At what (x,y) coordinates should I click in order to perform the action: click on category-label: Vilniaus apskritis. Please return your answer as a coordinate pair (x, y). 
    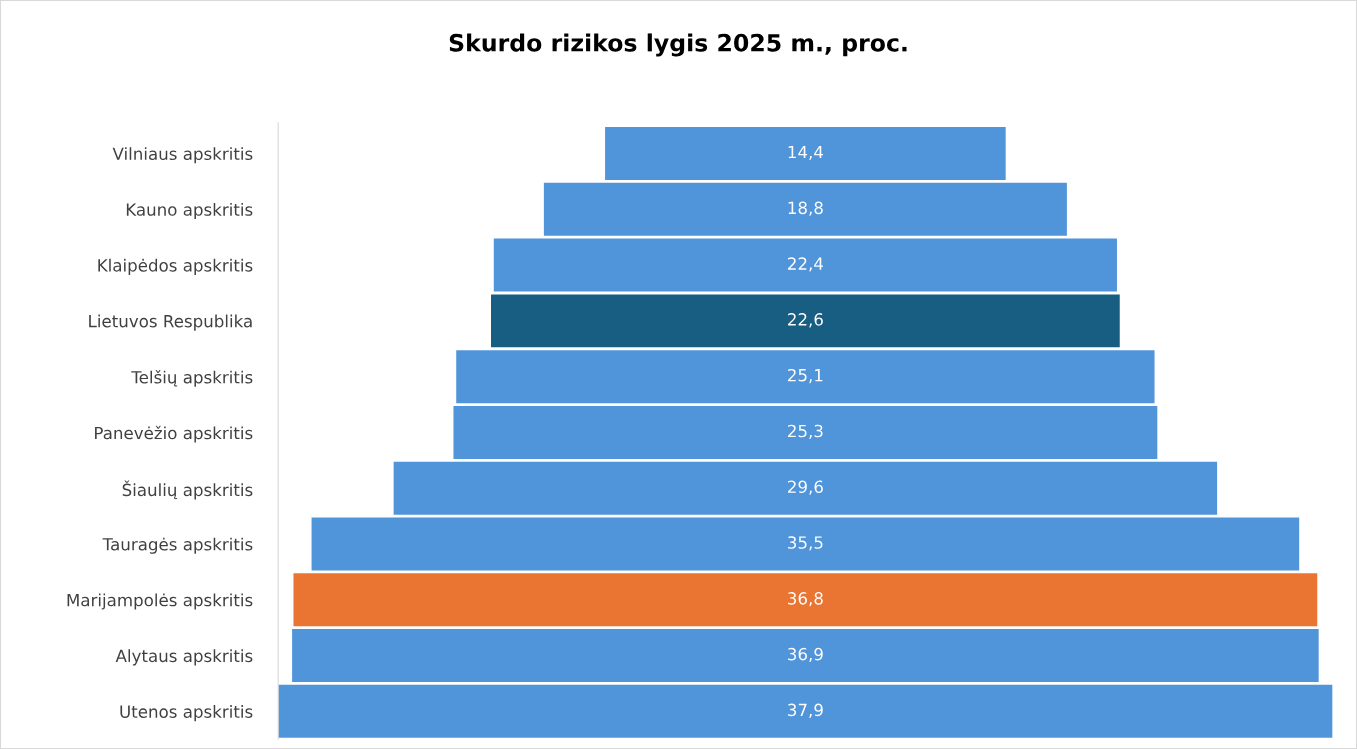
    Looking at the image, I should click on (182, 155).